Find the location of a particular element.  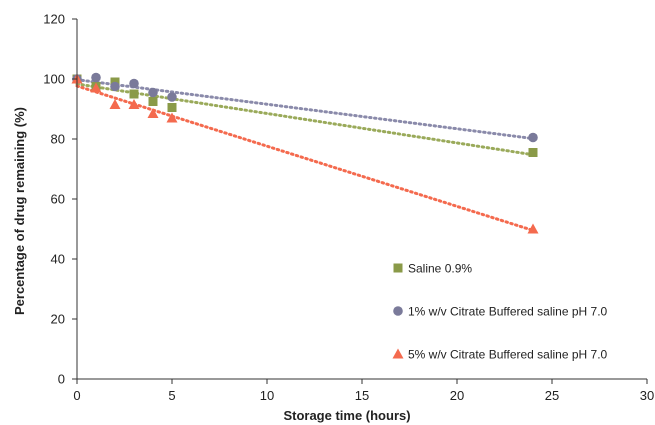

y-axis-title: Percentage of drug remaining (%) is located at coordinates (19, 211).